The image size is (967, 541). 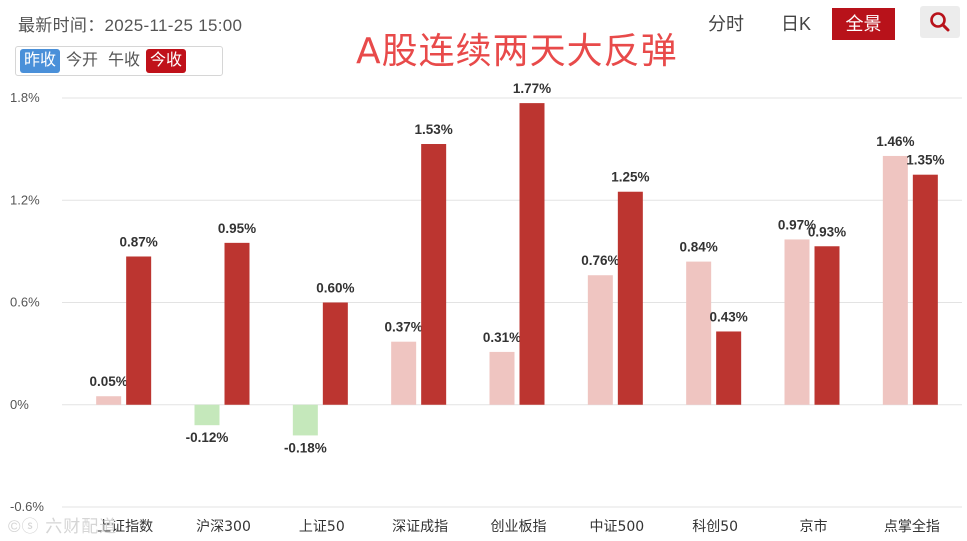 What do you see at coordinates (600, 260) in the screenshot?
I see `data-label: 0.76%` at bounding box center [600, 260].